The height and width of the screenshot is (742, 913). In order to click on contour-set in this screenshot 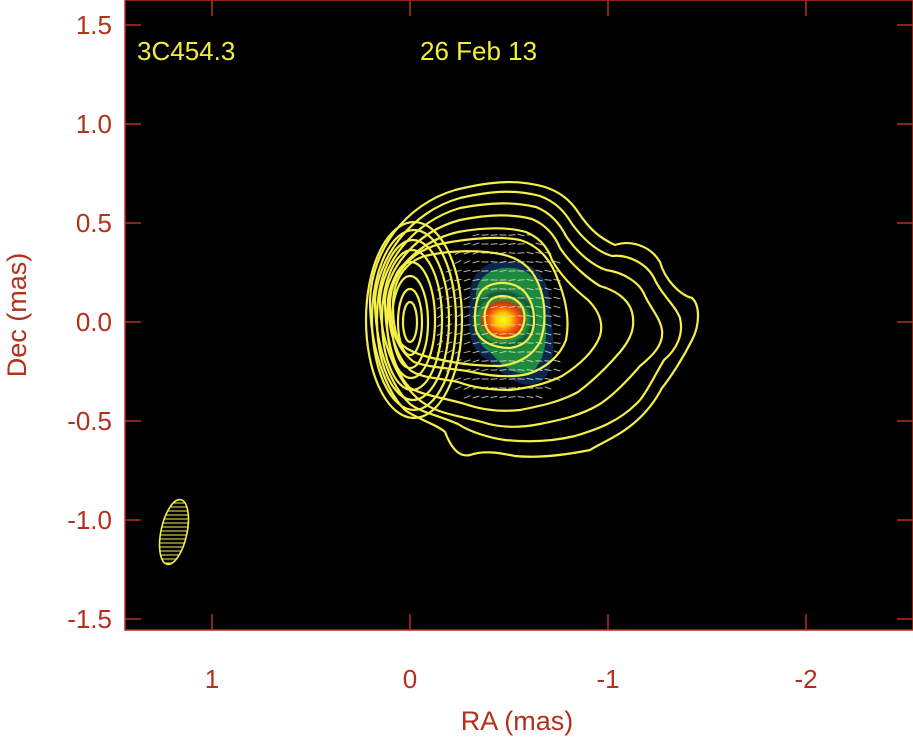, I will do `click(532, 319)`.